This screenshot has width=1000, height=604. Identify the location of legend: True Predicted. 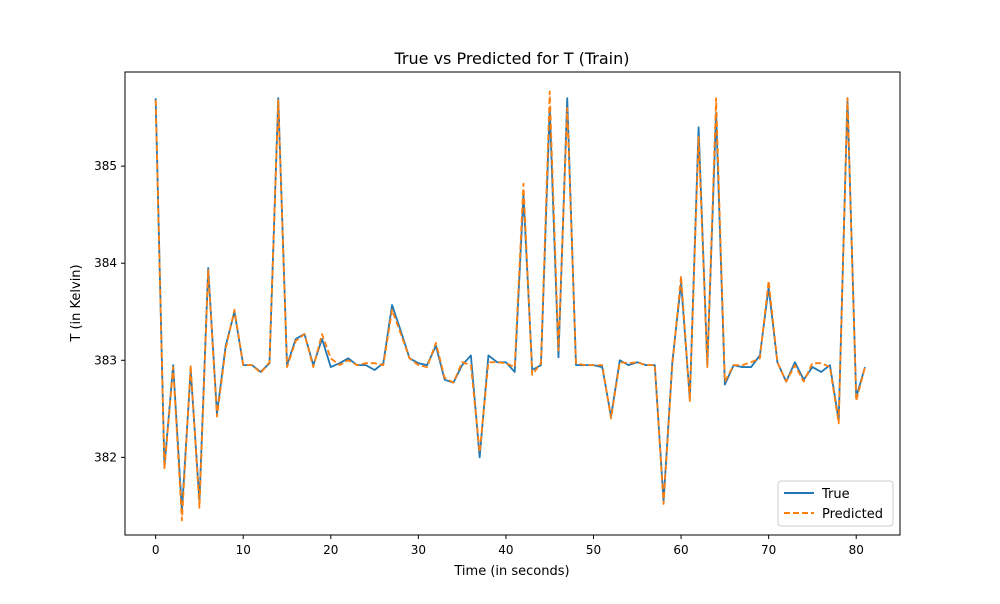
(835, 503).